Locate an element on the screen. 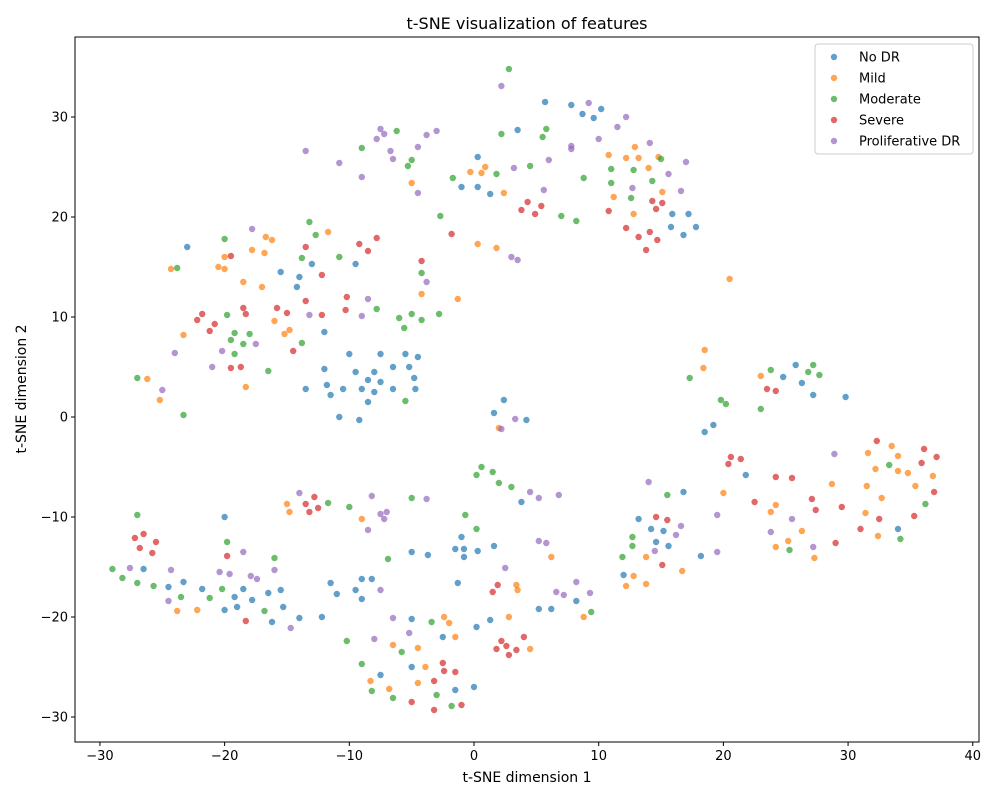 Image resolution: width=1000 pixels, height=800 pixels. x-axis: −30 −20 −10 0 10 20 30 40 is located at coordinates (533, 753).